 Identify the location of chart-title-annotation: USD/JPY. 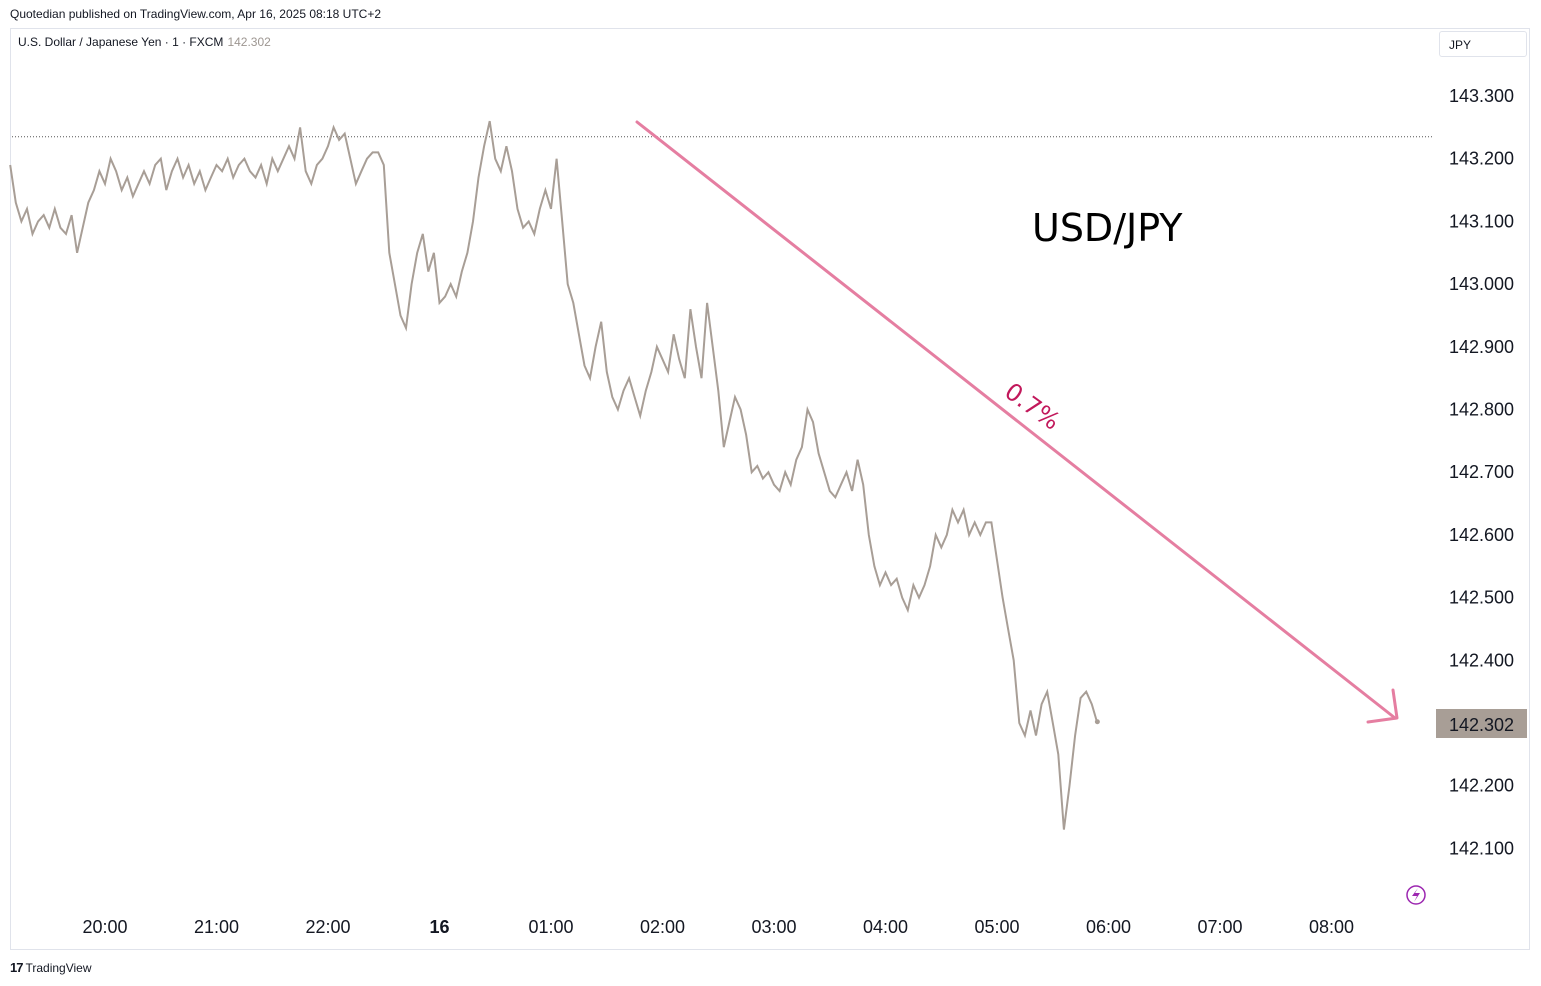
(1107, 228).